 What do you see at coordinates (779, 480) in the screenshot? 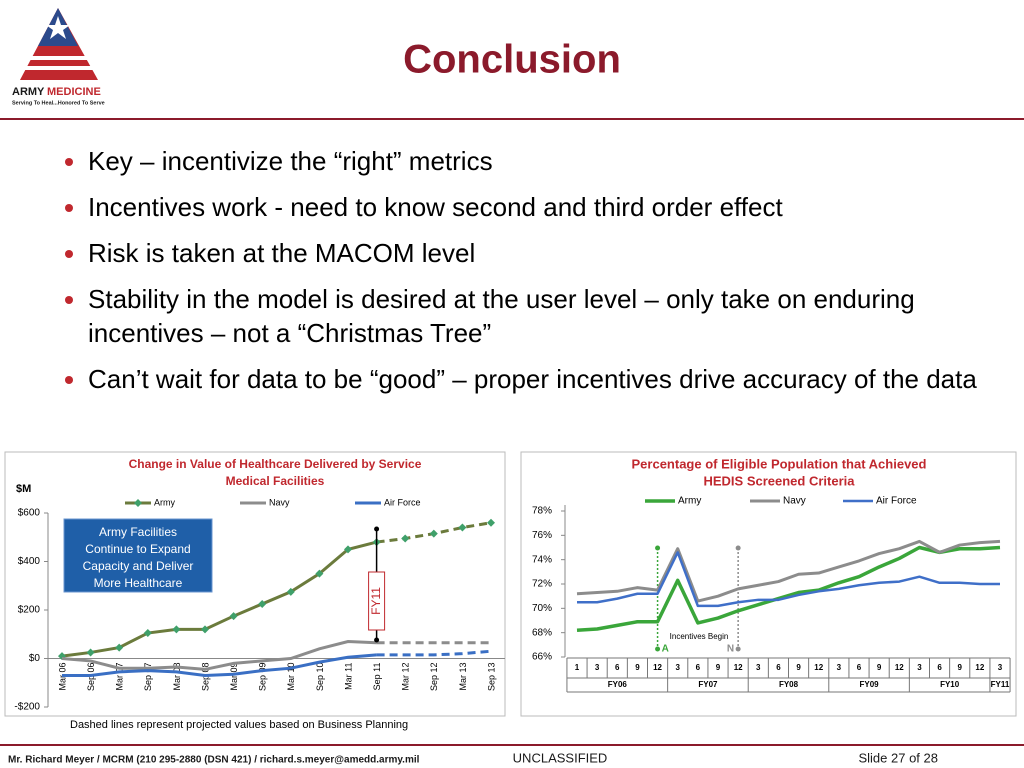
I see `chart-title: HEDIS Screened Criteria` at bounding box center [779, 480].